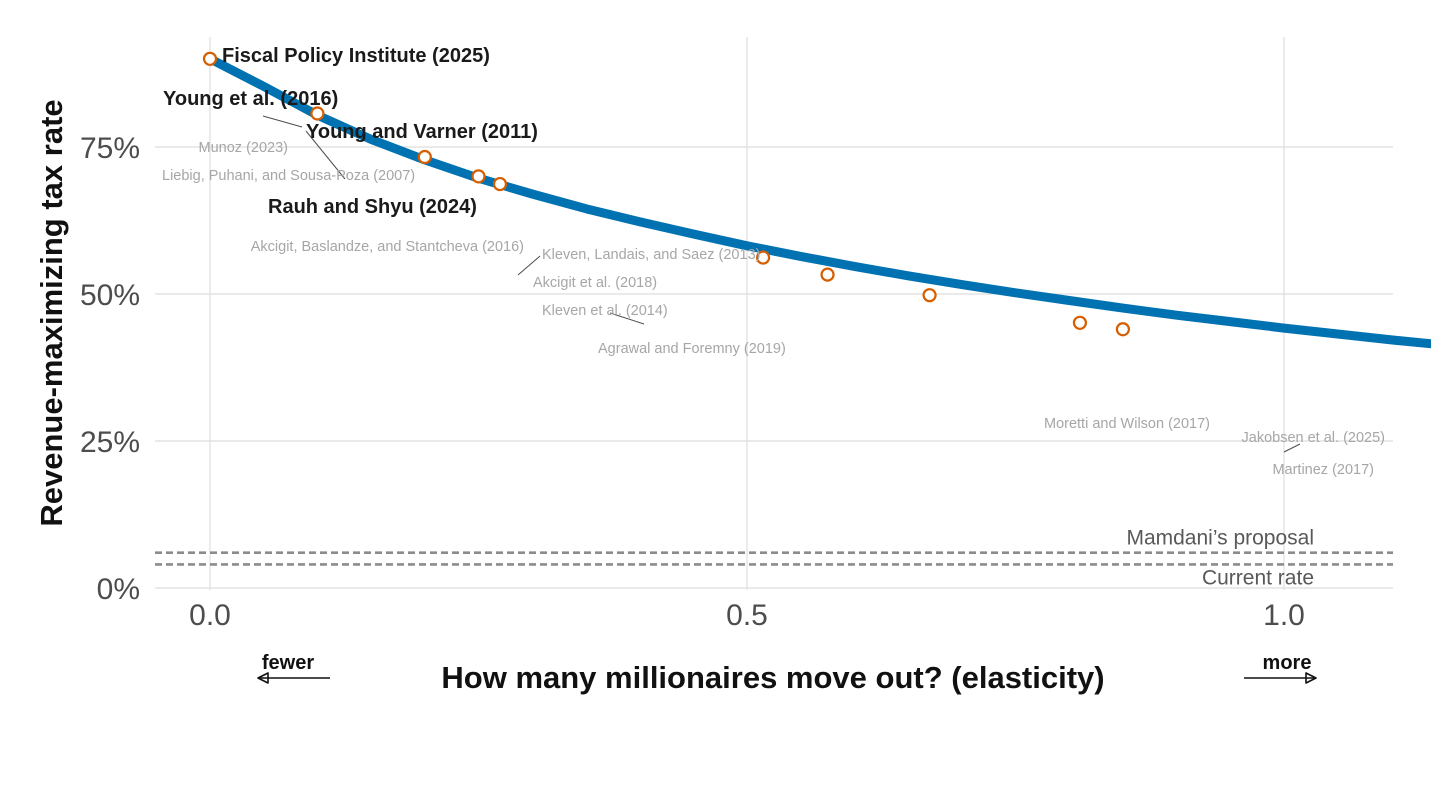 The image size is (1431, 789). Describe the element at coordinates (210, 615) in the screenshot. I see `x-tick-label: 0.0` at that location.